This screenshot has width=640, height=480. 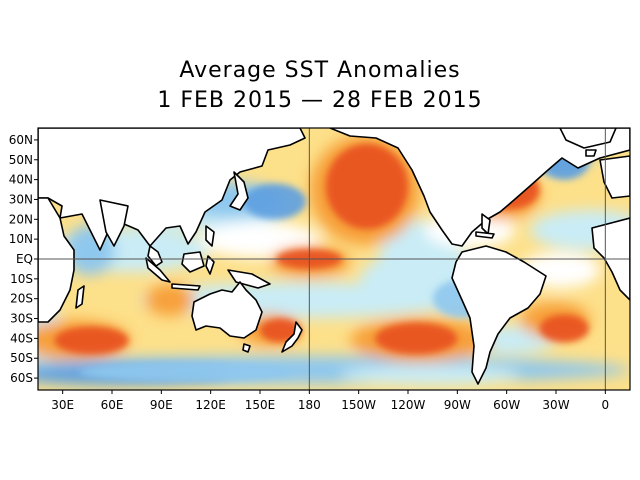 What do you see at coordinates (614, 177) in the screenshot?
I see `europe-land` at bounding box center [614, 177].